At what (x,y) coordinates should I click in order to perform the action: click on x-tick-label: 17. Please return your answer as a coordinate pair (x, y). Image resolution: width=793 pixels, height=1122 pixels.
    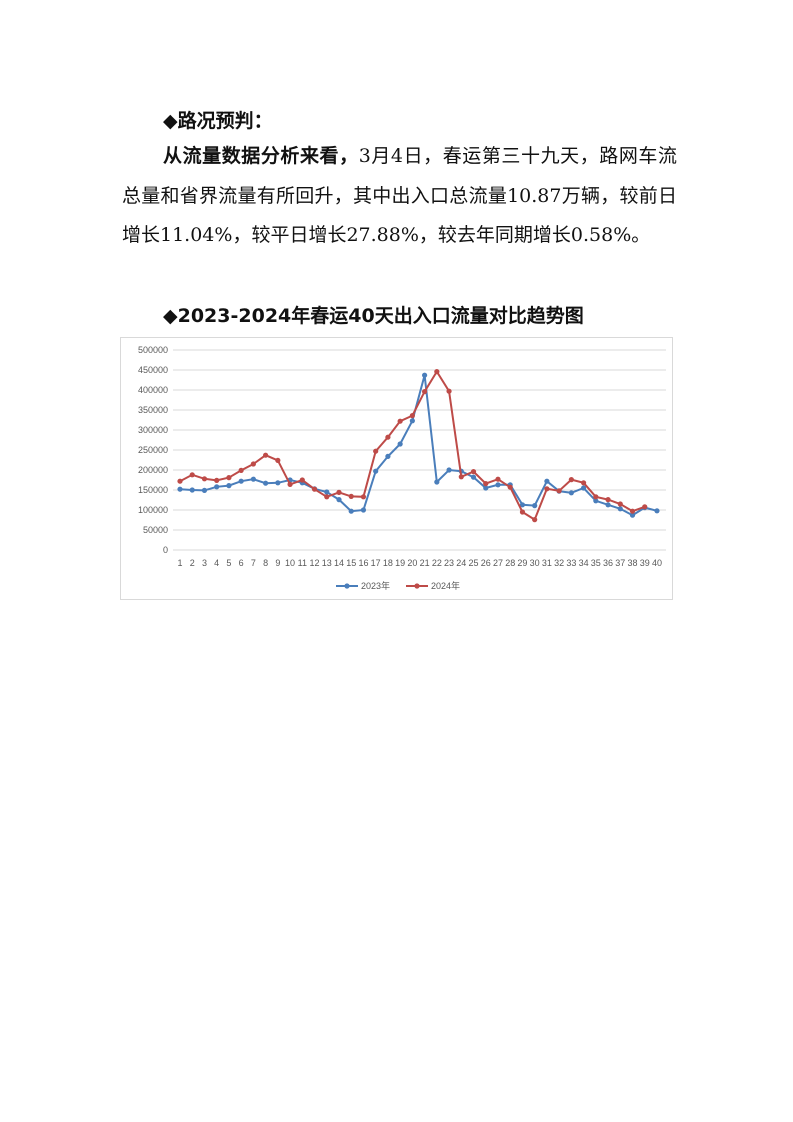
    Looking at the image, I should click on (376, 563).